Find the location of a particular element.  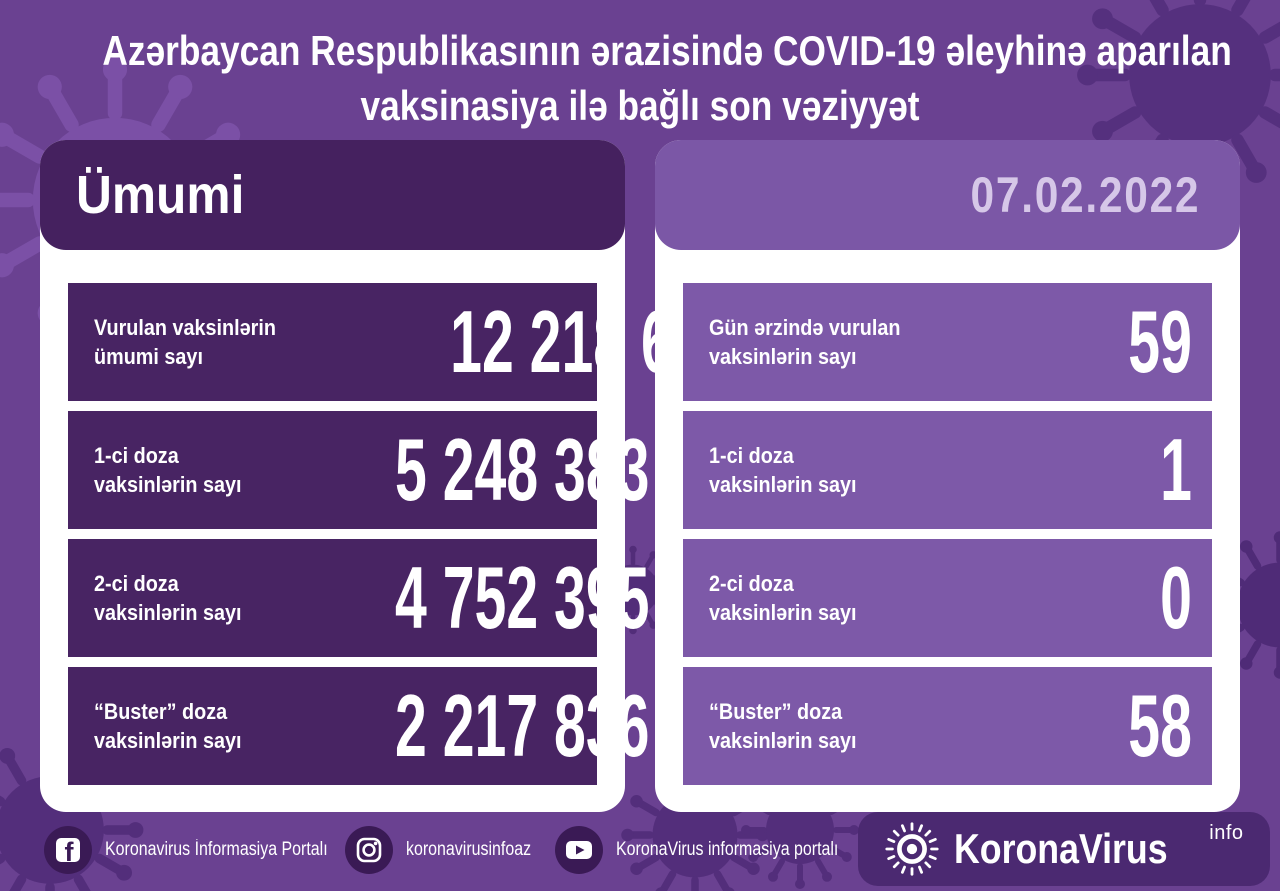

stat-row-booster-dose-total: “Buster” doza vaksinlərin sayı 2 217 836 is located at coordinates (358, 726).